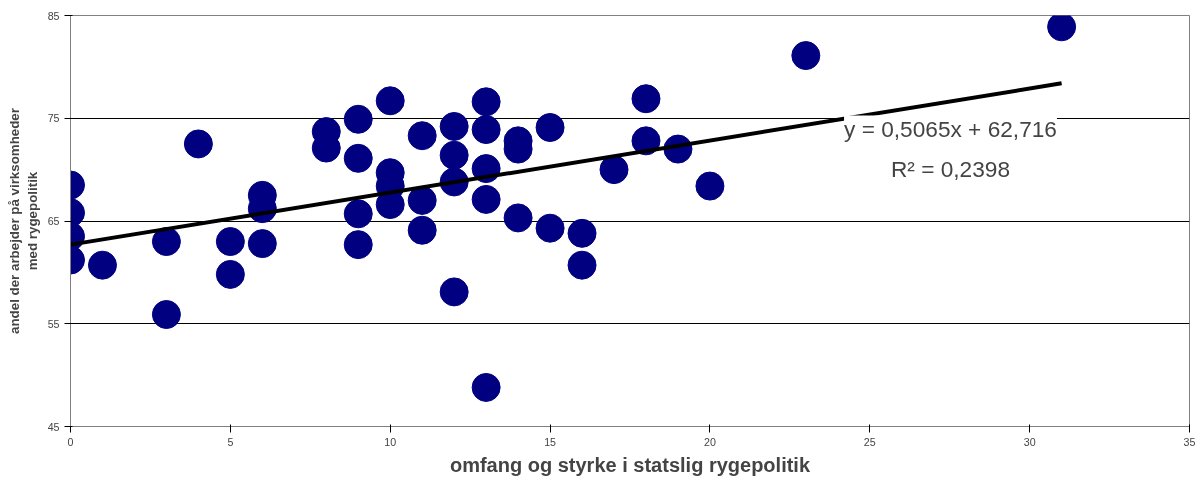 Image resolution: width=1199 pixels, height=486 pixels. What do you see at coordinates (53, 426) in the screenshot?
I see `y-tick-label: 45` at bounding box center [53, 426].